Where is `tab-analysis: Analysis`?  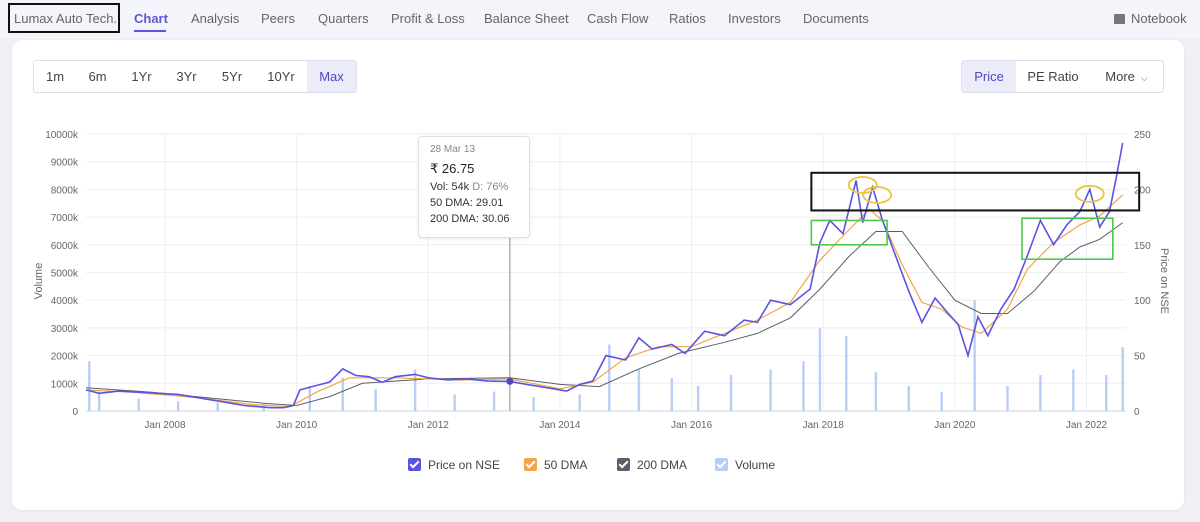 tab-analysis: Analysis is located at coordinates (215, 18).